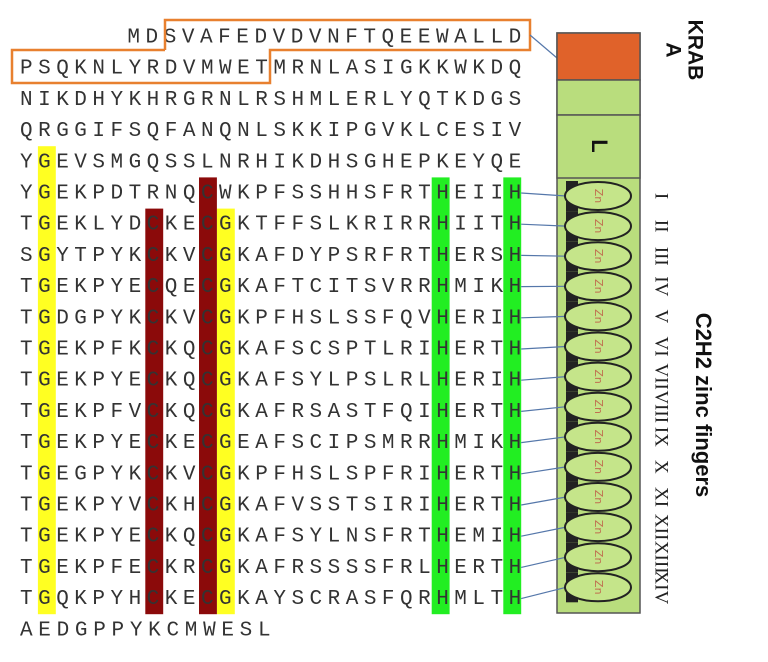 Image resolution: width=768 pixels, height=662 pixels. What do you see at coordinates (694, 50) in the screenshot?
I see `krab-label: KRAB` at bounding box center [694, 50].